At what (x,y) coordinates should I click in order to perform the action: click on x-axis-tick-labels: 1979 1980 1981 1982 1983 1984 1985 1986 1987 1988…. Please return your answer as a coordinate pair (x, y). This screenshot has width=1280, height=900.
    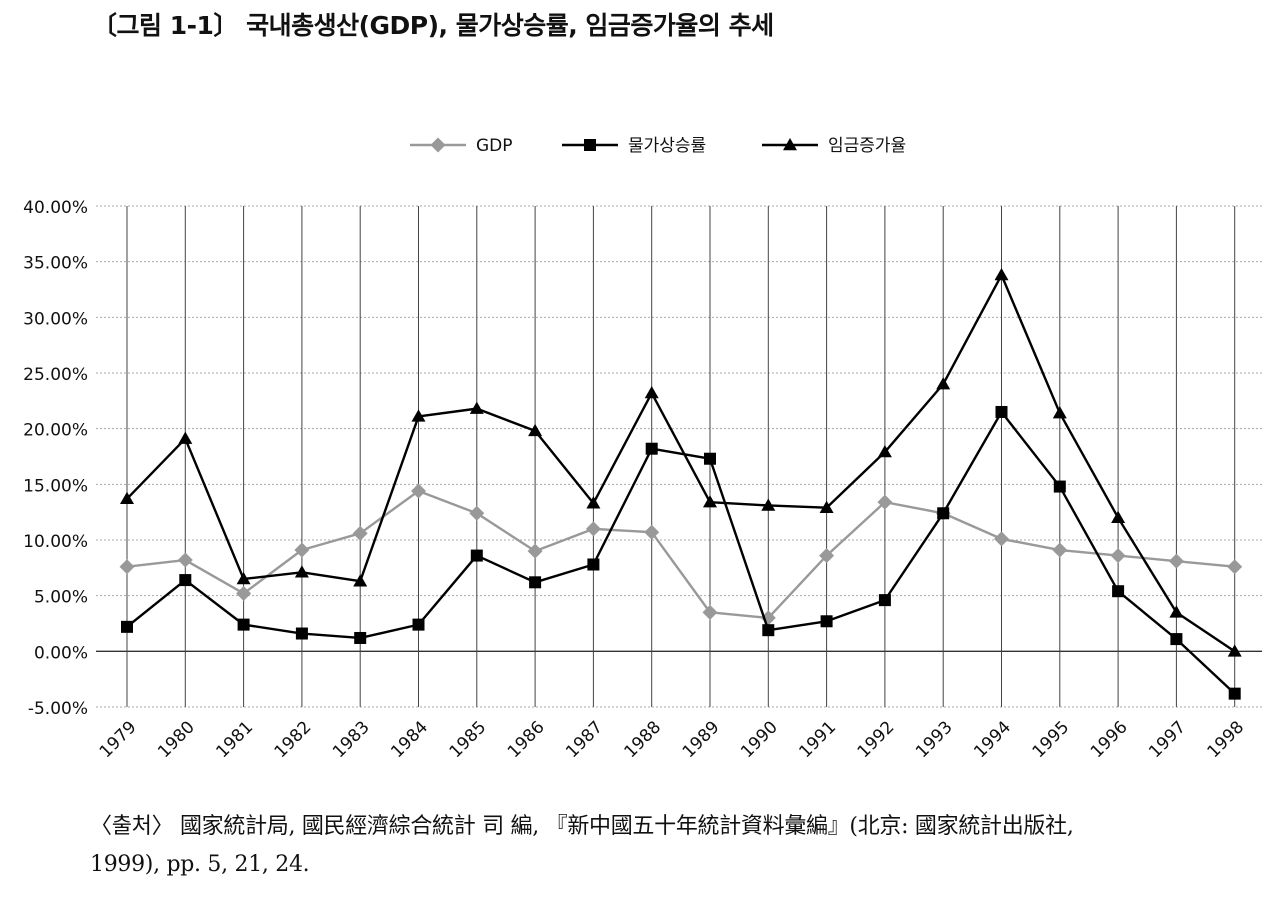
    Looking at the image, I should click on (672, 739).